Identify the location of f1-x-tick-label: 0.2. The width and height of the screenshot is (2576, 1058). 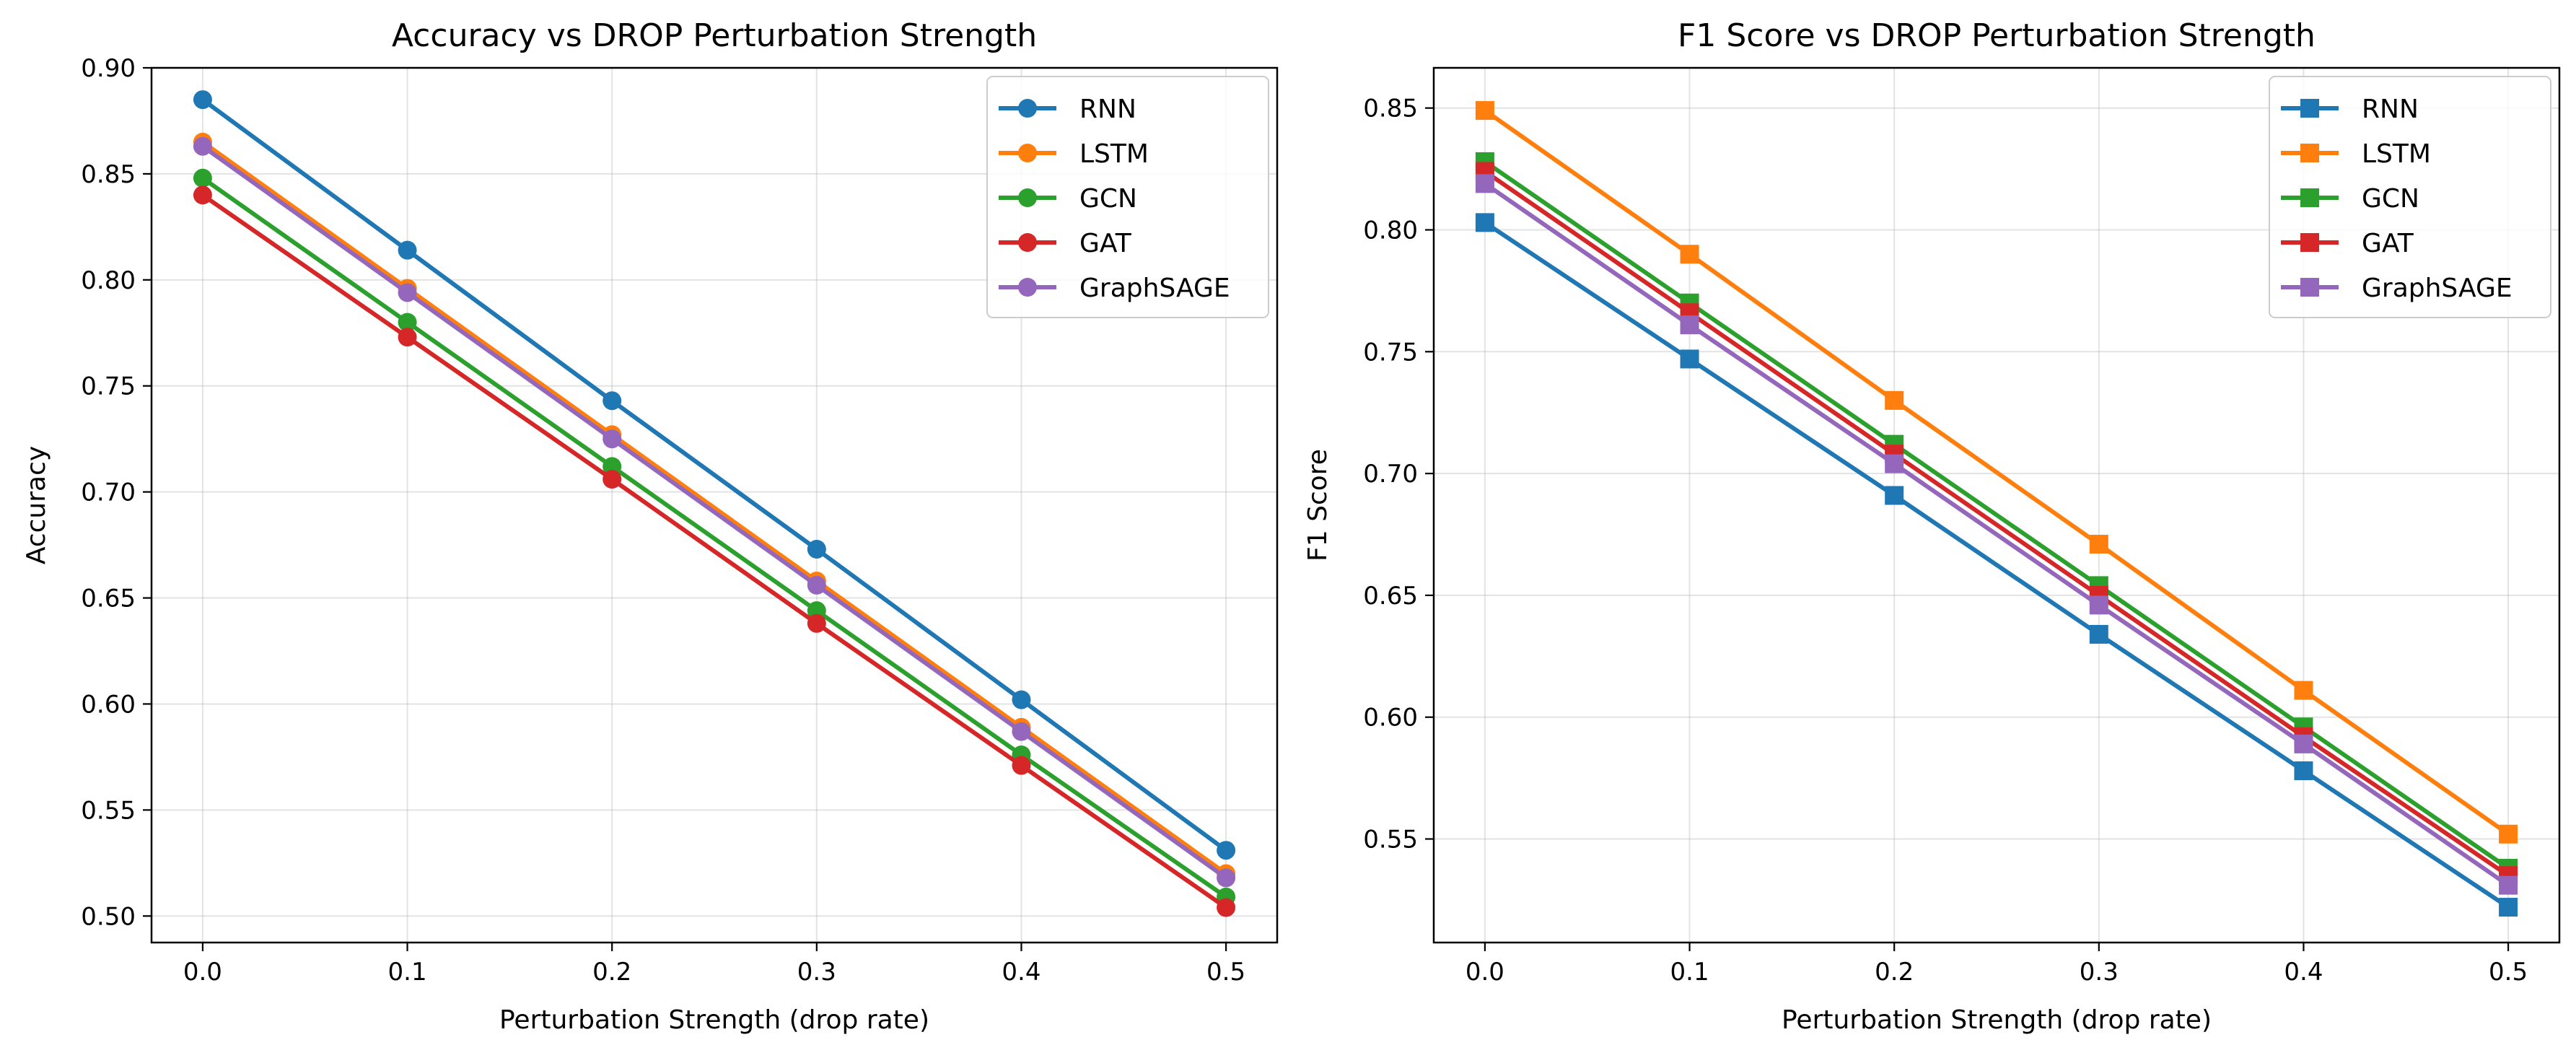
(1894, 972).